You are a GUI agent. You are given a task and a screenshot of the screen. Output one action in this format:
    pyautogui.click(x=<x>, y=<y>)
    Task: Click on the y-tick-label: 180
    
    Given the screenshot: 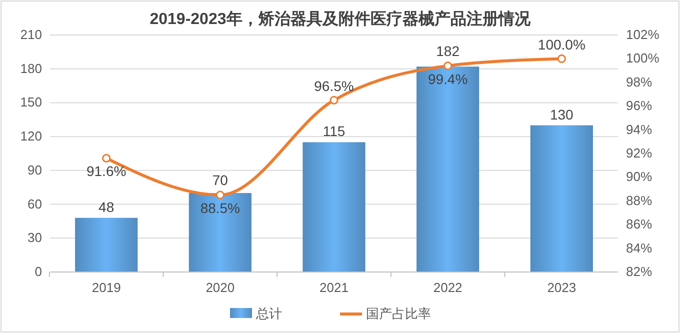 What is the action you would take?
    pyautogui.click(x=31, y=68)
    